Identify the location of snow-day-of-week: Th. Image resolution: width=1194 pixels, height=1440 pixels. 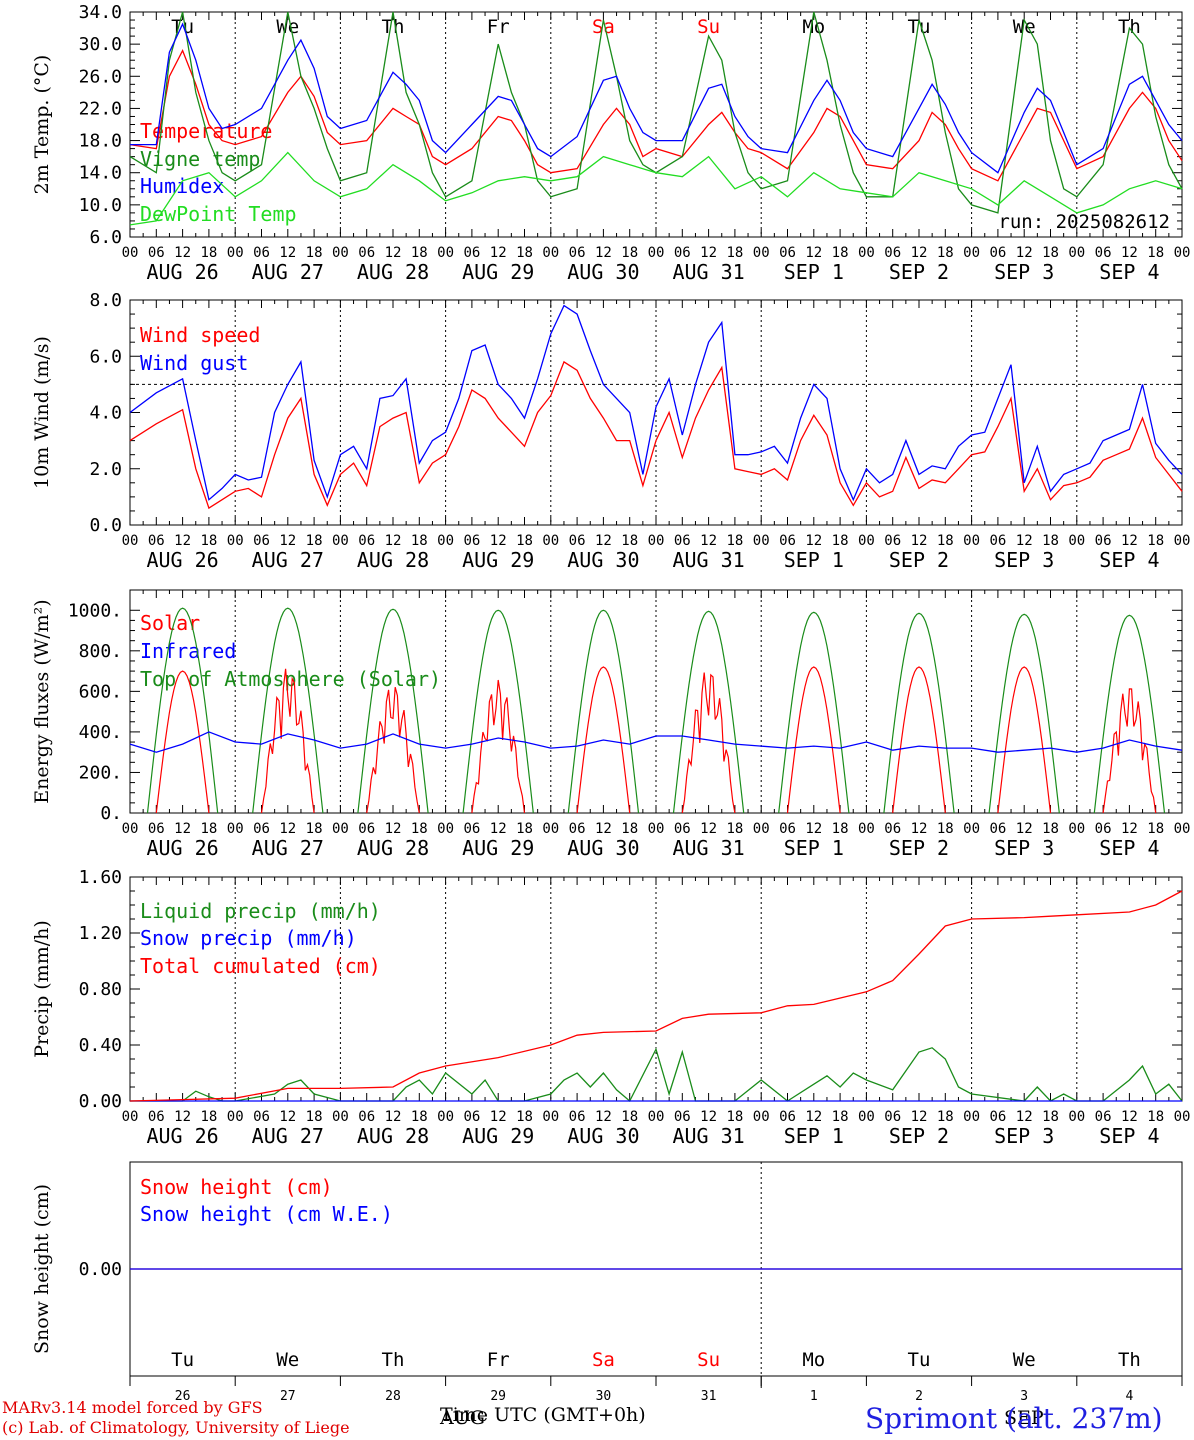
(1129, 1360).